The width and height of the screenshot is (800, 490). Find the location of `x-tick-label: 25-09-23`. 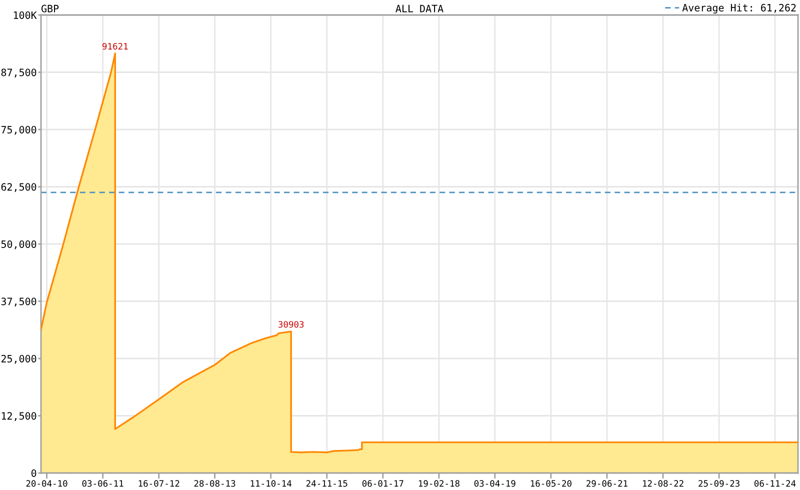

x-tick-label: 25-09-23 is located at coordinates (719, 483).